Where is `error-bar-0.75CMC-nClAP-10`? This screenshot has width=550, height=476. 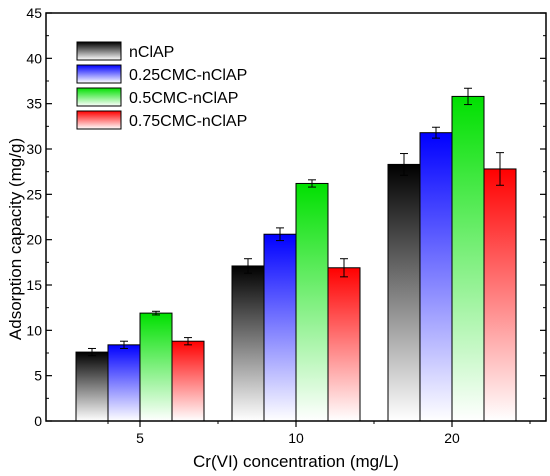 error-bar-0.75CMC-nClAP-10 is located at coordinates (344, 268).